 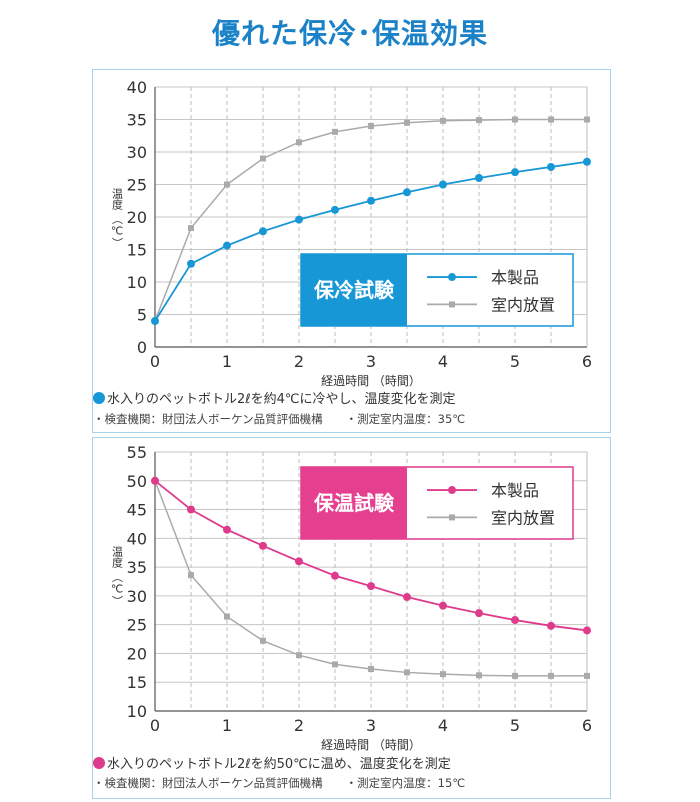 I want to click on y-axis-label: 温度 （℃）, so click(x=117, y=576).